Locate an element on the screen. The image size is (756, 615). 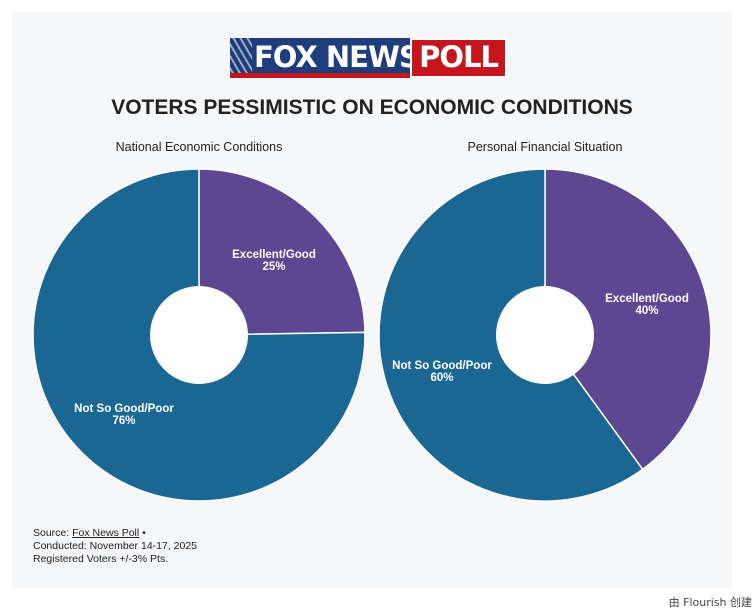
slice-value-label: 60% is located at coordinates (441, 378).